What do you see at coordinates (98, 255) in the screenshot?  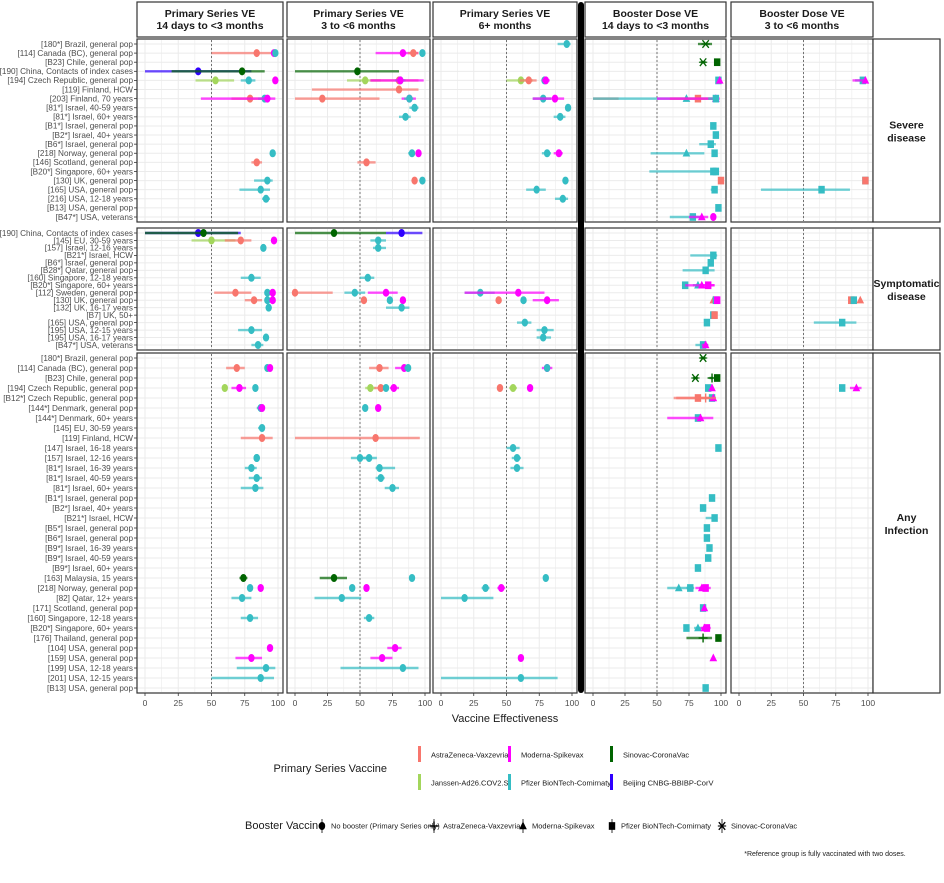 I see `study-label: [B21*] Israel, HCW` at bounding box center [98, 255].